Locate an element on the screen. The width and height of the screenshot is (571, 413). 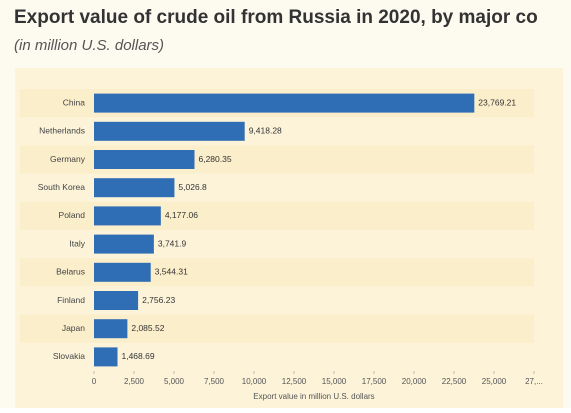
value-label: 2,756.23 is located at coordinates (158, 300).